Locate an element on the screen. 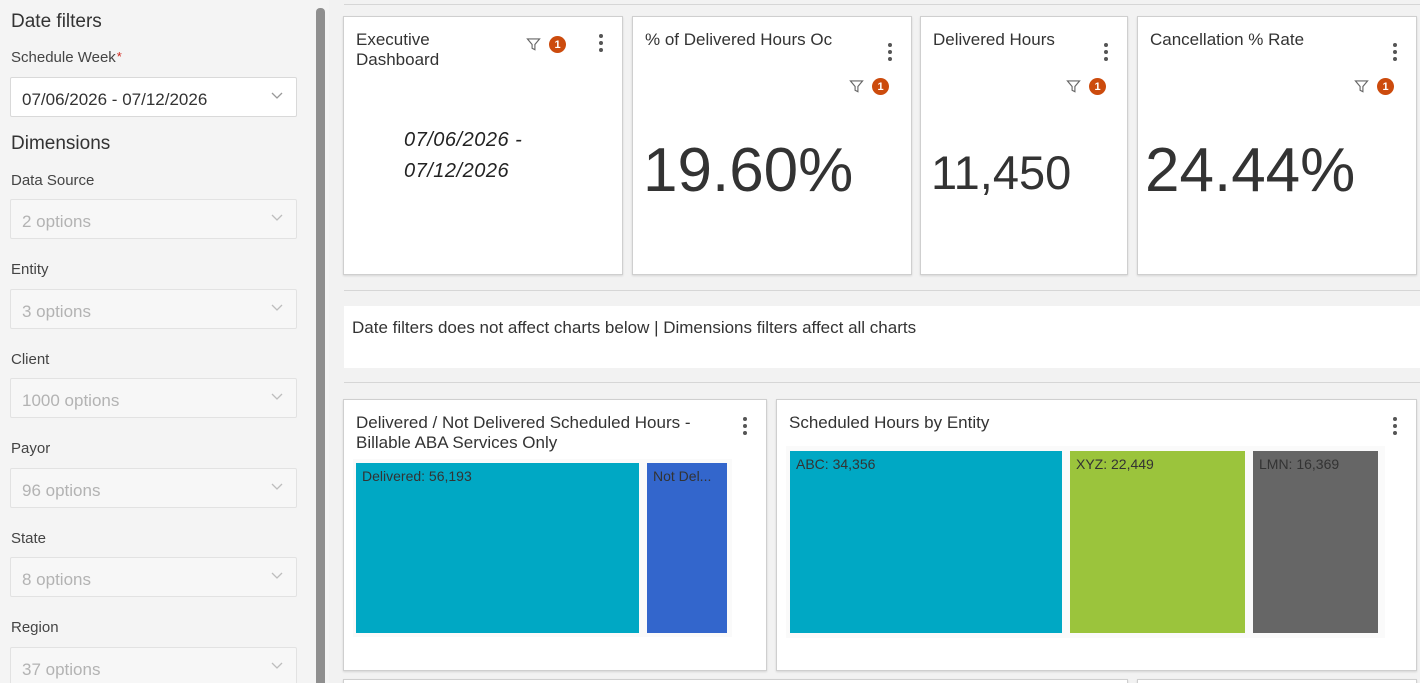 This screenshot has height=683, width=1420. entity-label: Entity is located at coordinates (30, 269).